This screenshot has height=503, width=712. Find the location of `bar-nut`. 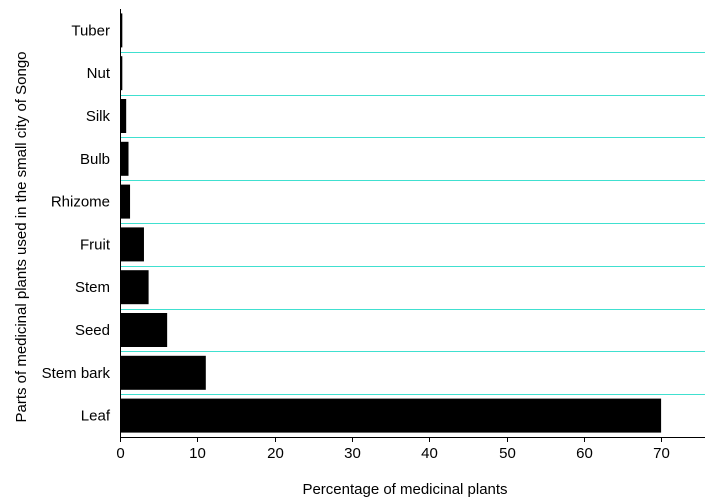

bar-nut is located at coordinates (121, 73).